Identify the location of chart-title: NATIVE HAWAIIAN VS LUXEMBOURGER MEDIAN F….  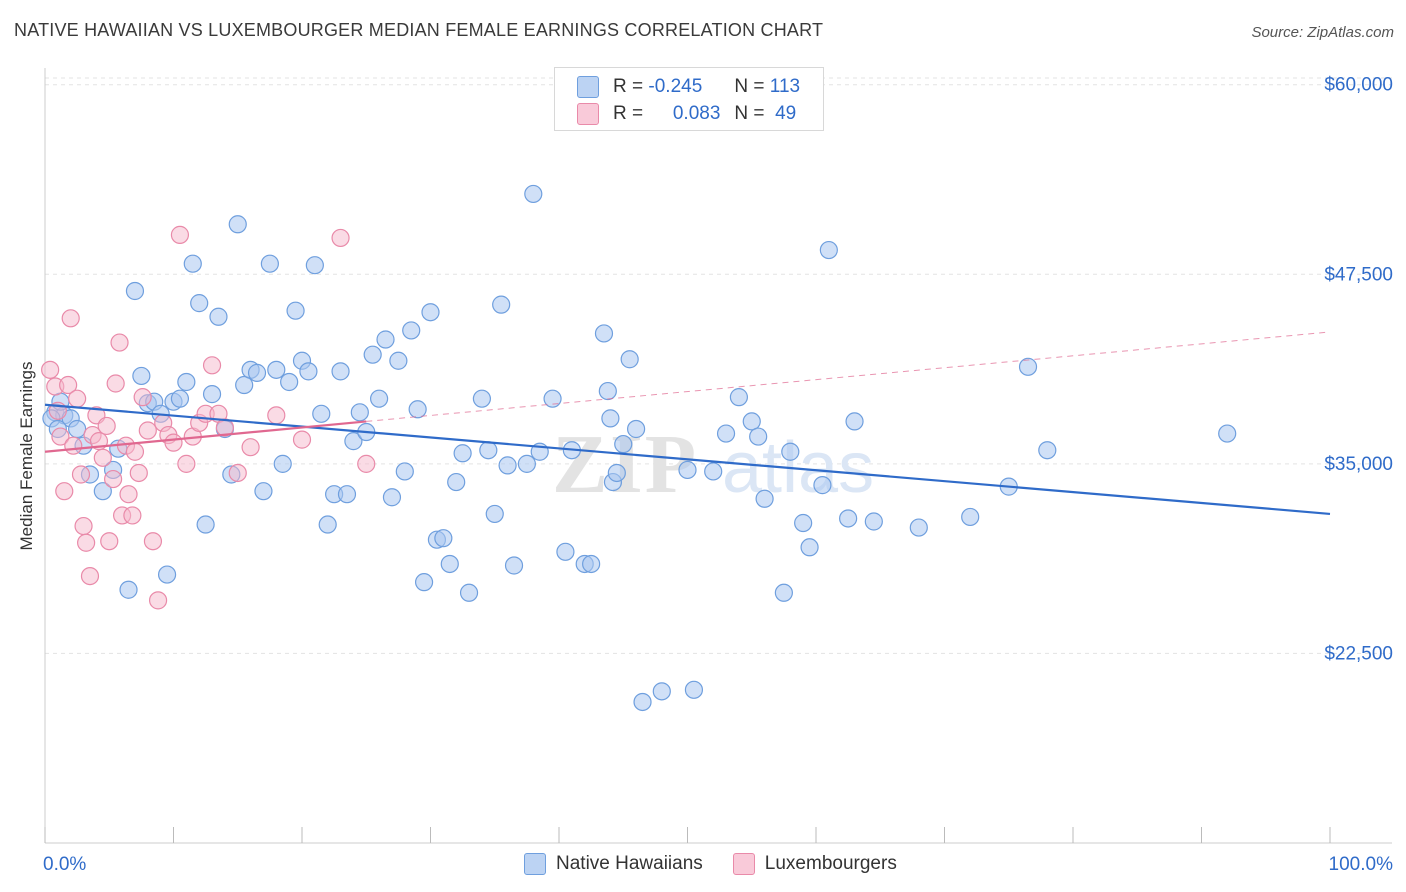
(419, 30).